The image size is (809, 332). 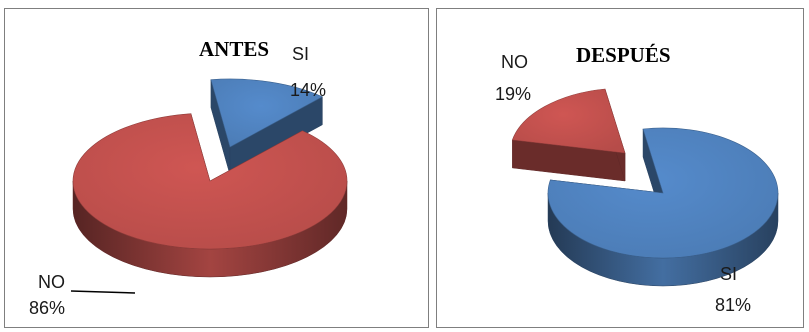 What do you see at coordinates (234, 49) in the screenshot?
I see `chart-title: ANTES` at bounding box center [234, 49].